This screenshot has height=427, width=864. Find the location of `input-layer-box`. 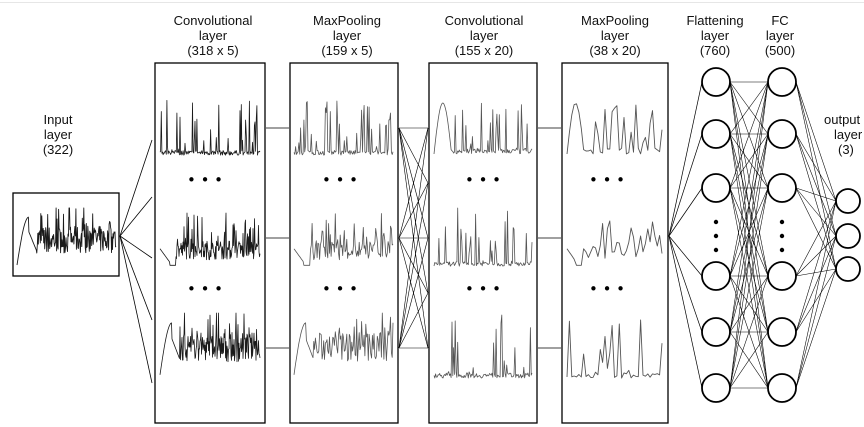

input-layer-box is located at coordinates (66, 234).